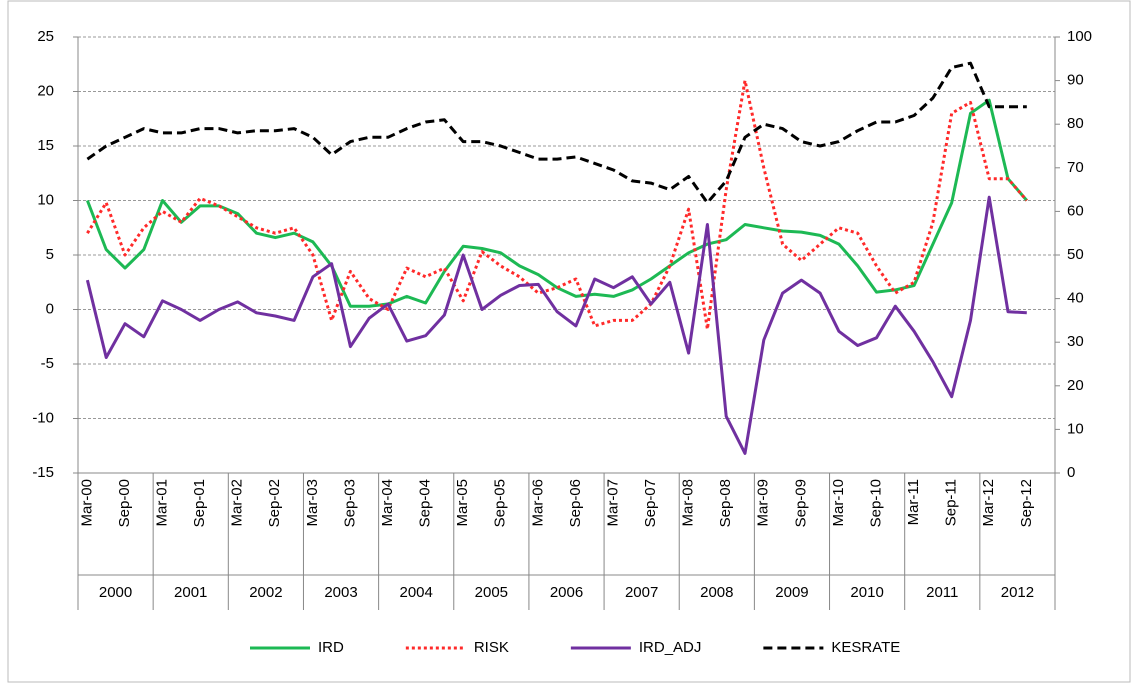 The height and width of the screenshot is (688, 1131). Describe the element at coordinates (425, 503) in the screenshot. I see `x-tick-label: Sep-04` at that location.